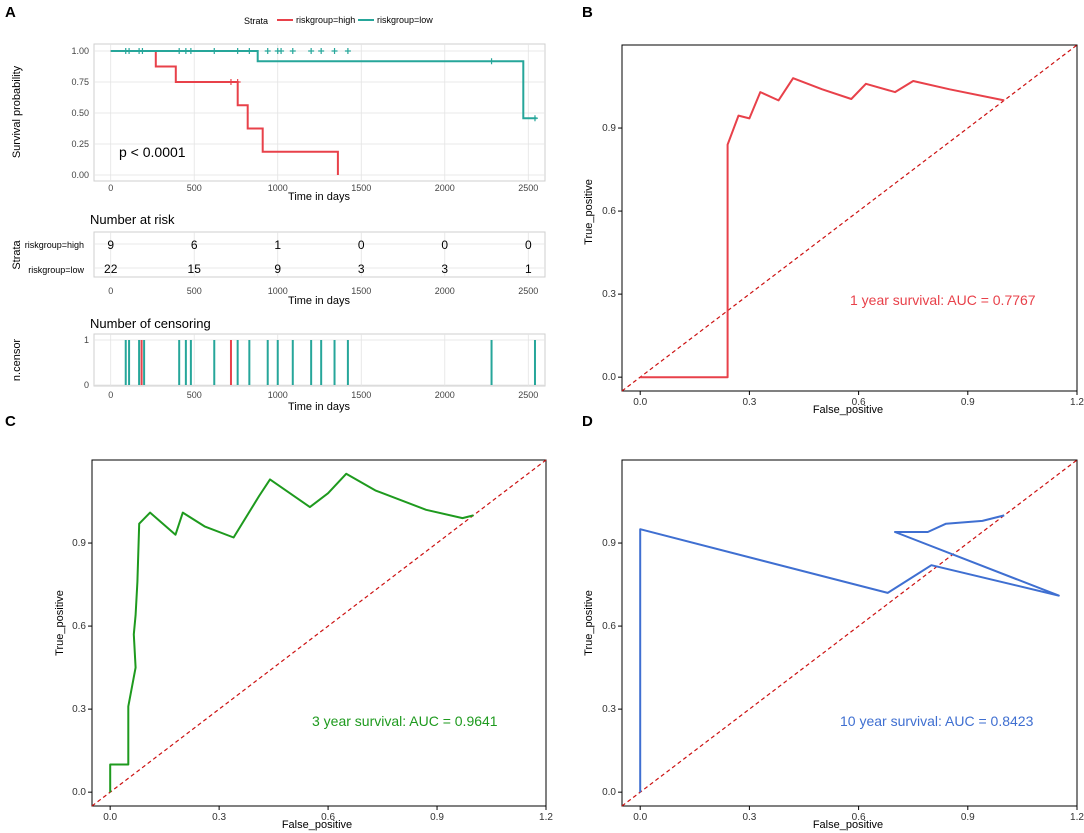 This screenshot has height=833, width=1084. I want to click on roc-3-year-y-title: True_positive, so click(60, 623).